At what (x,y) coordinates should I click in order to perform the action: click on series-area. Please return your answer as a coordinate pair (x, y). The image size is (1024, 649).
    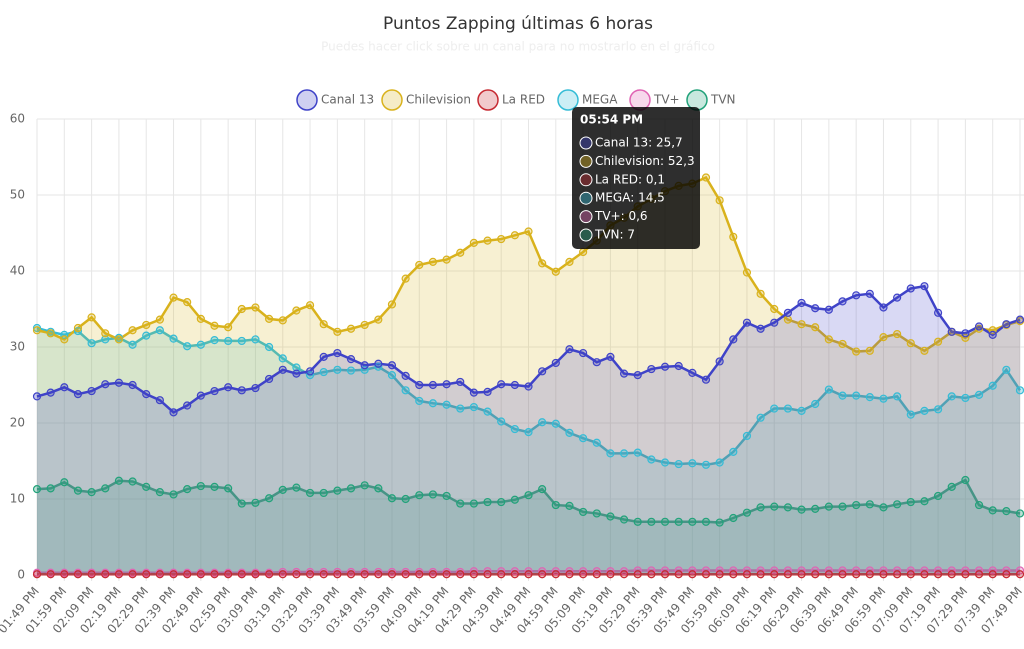
    Looking at the image, I should click on (528, 527).